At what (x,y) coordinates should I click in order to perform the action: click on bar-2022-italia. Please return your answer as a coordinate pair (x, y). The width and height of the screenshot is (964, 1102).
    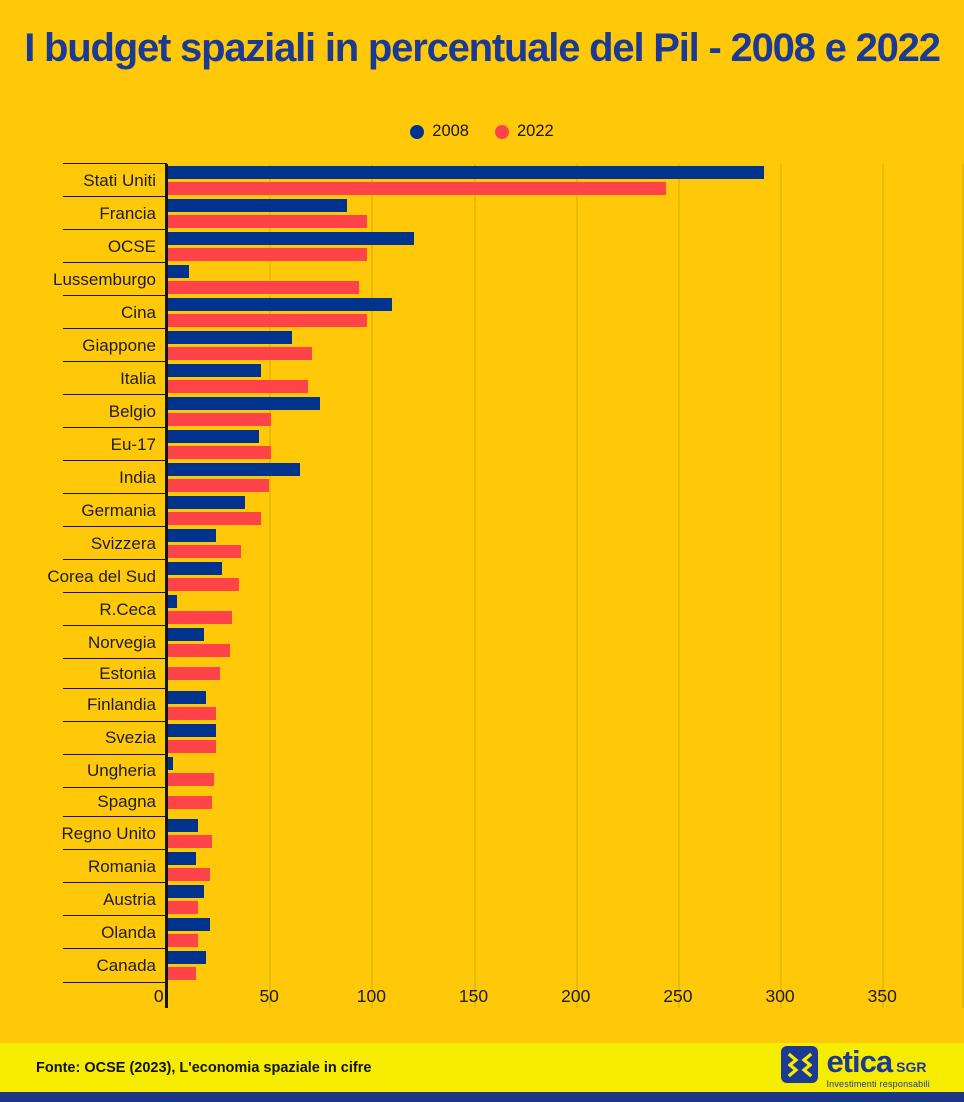
    Looking at the image, I should click on (237, 386).